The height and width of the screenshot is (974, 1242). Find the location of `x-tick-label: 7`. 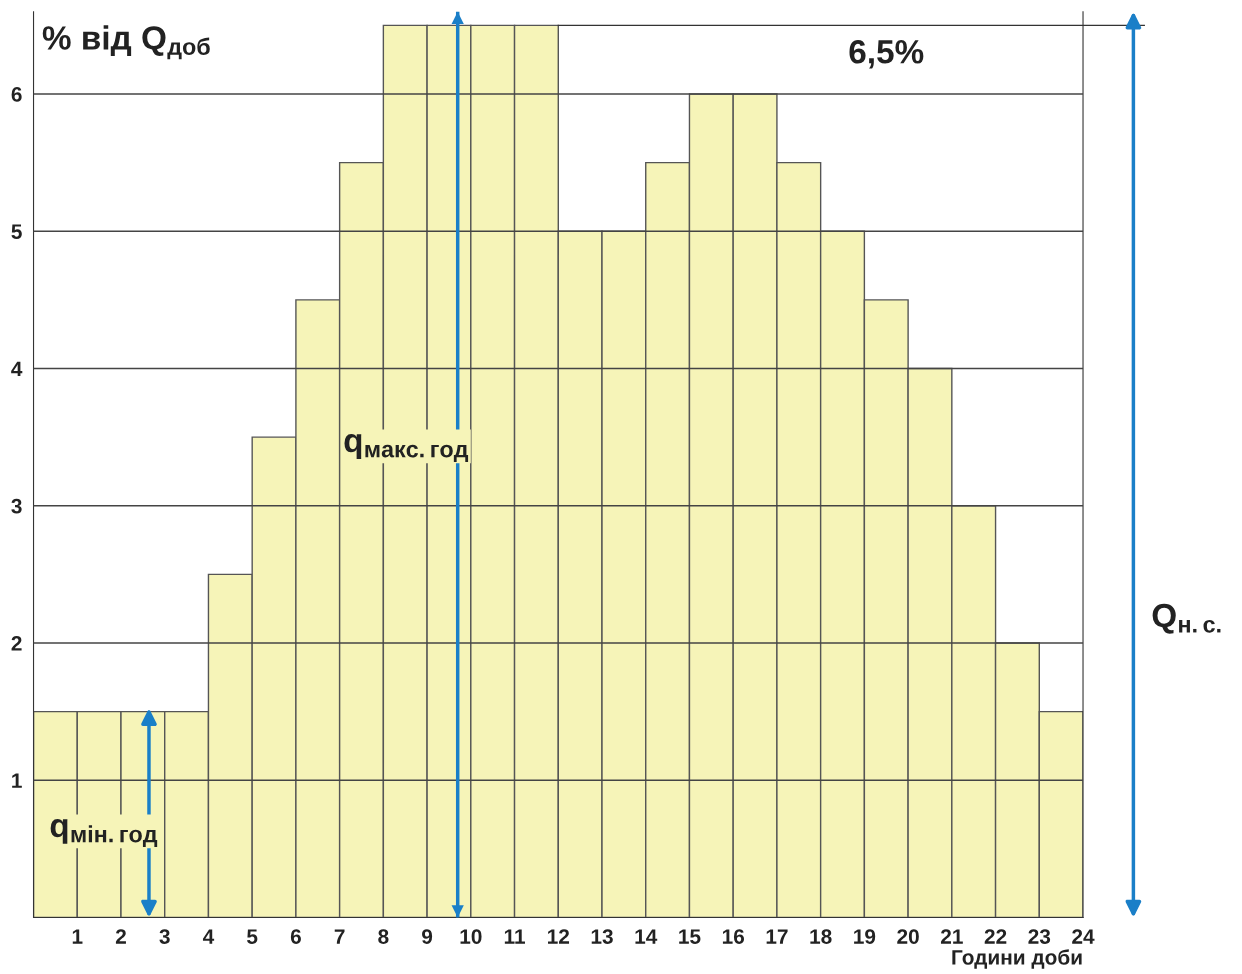

x-tick-label: 7 is located at coordinates (339, 936).